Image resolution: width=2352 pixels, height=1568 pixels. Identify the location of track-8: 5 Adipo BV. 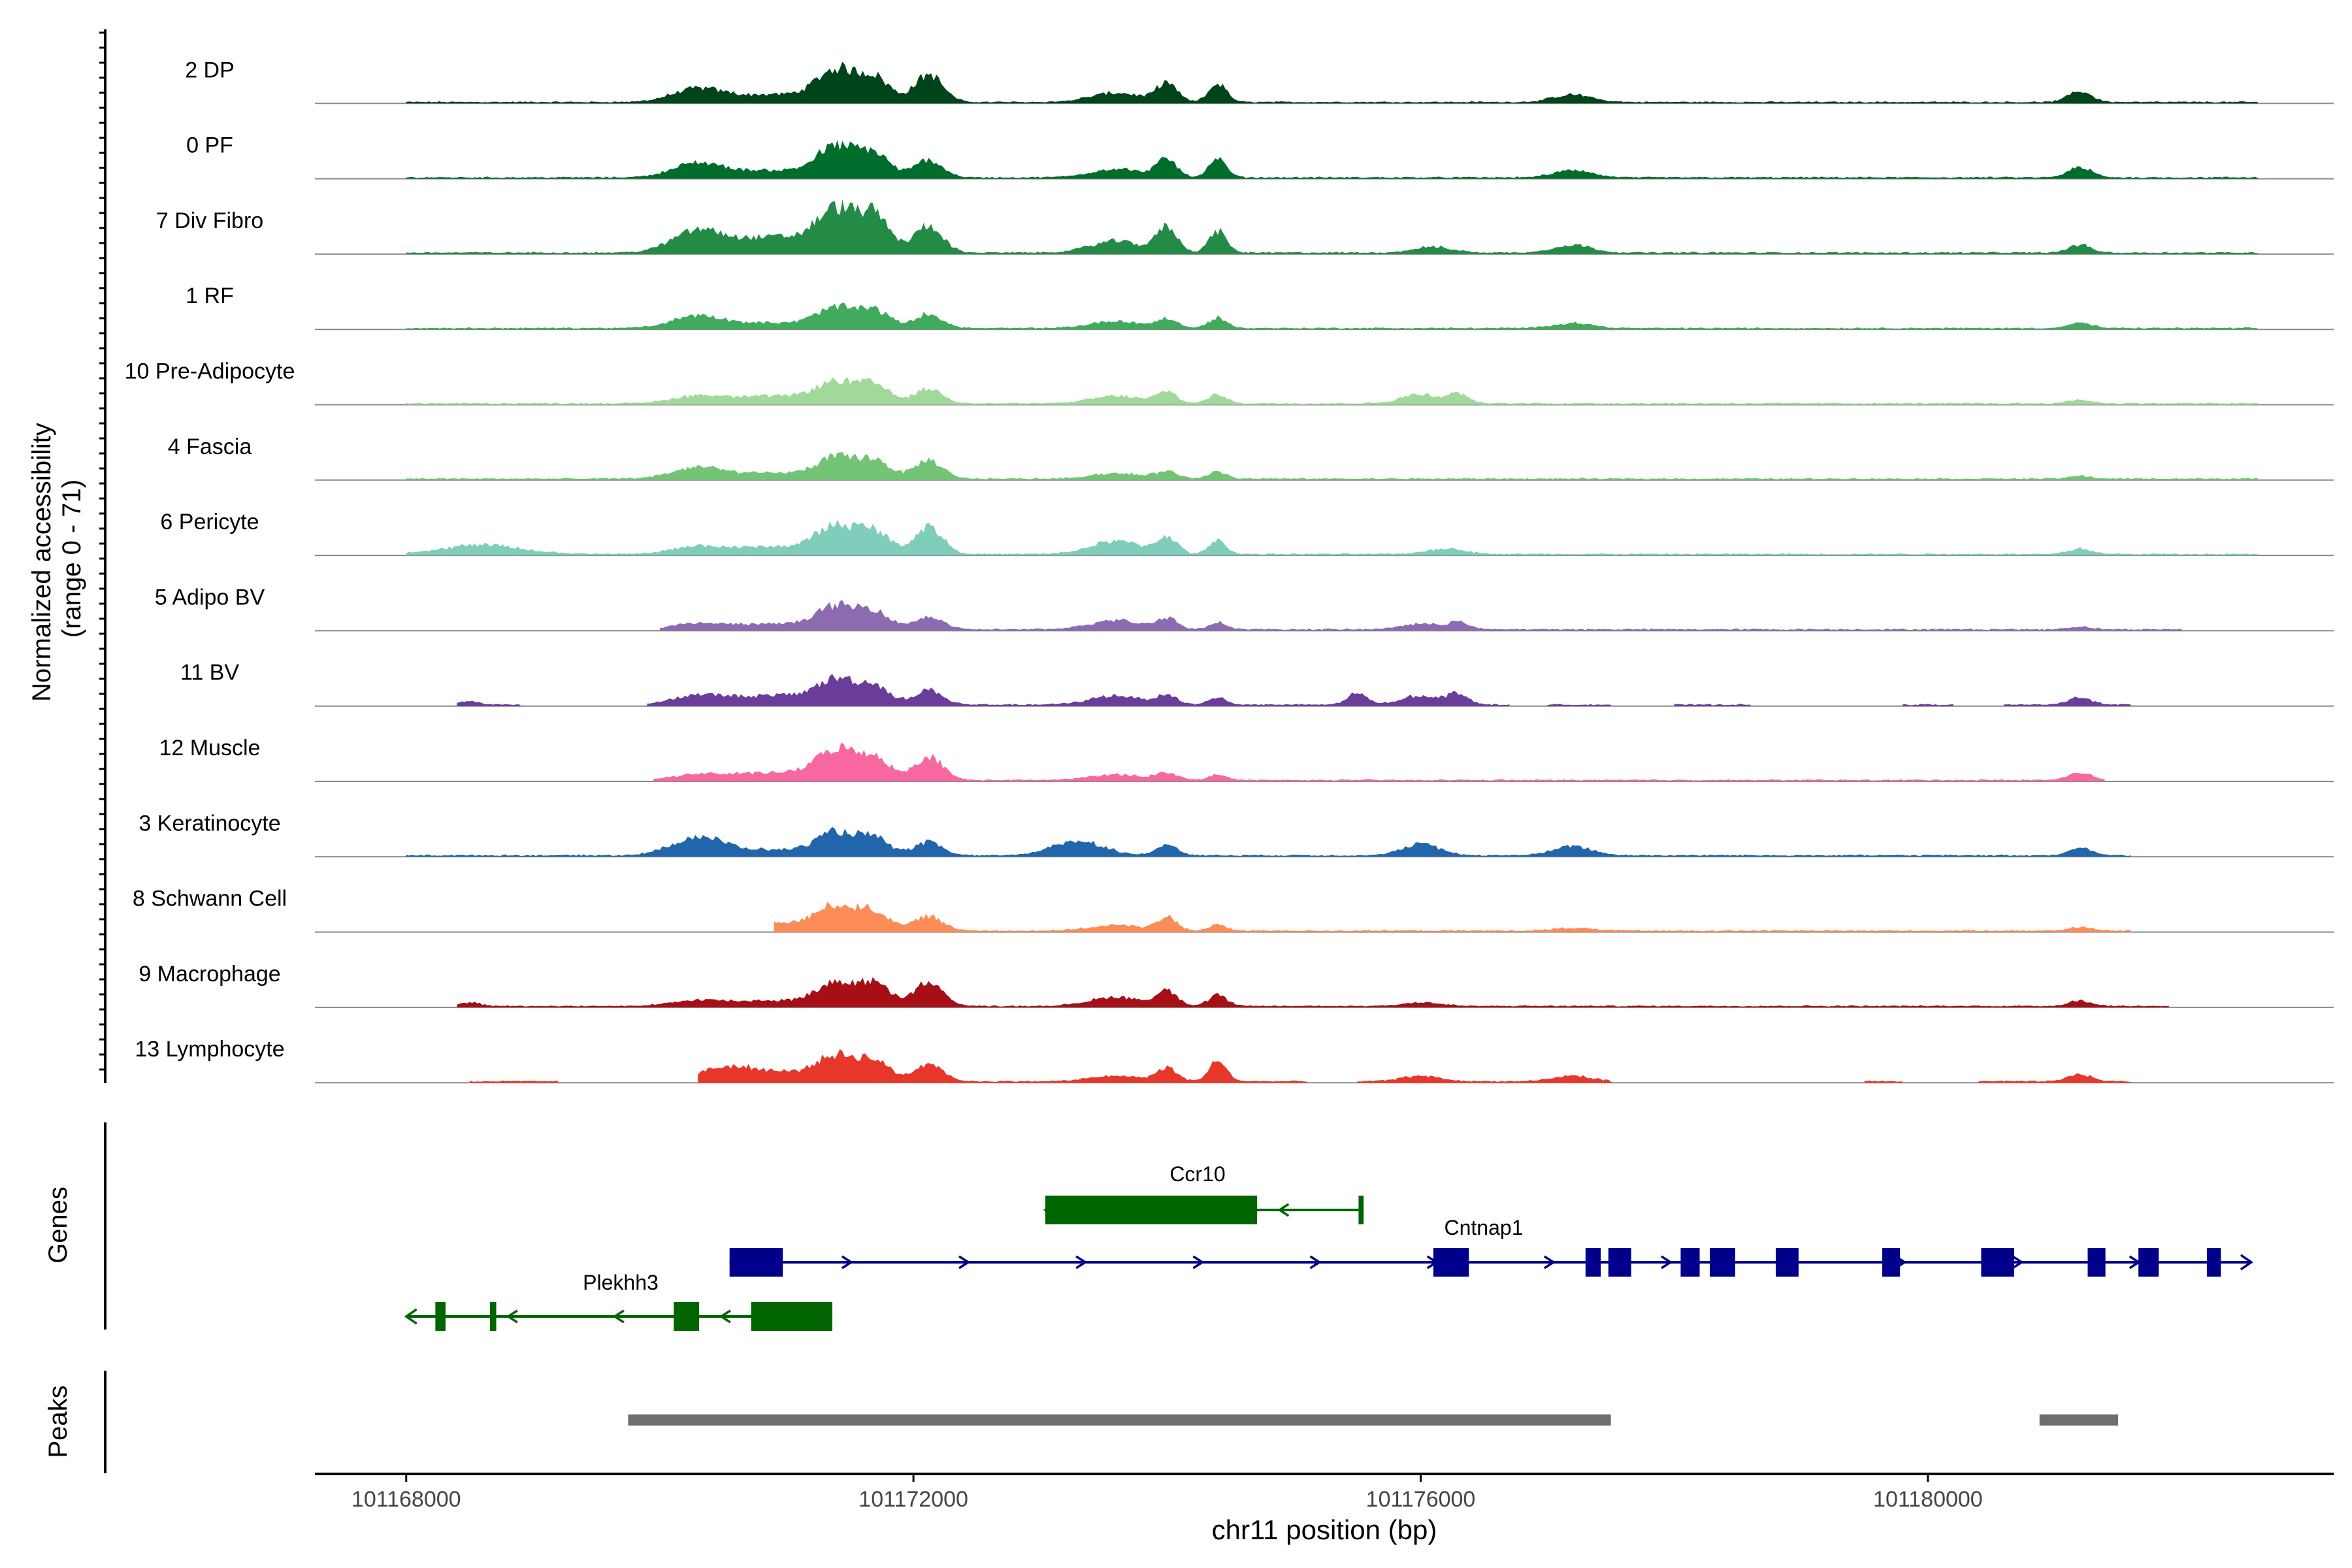
(1244, 608).